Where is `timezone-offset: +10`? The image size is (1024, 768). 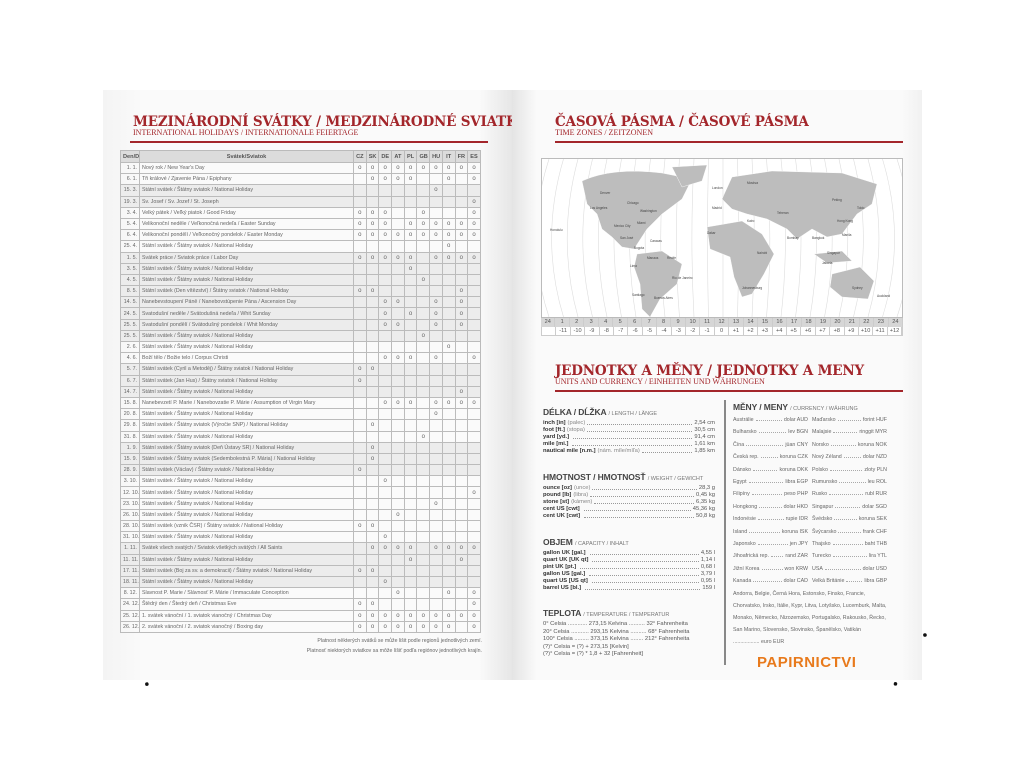
timezone-offset: +10 is located at coordinates (866, 331).